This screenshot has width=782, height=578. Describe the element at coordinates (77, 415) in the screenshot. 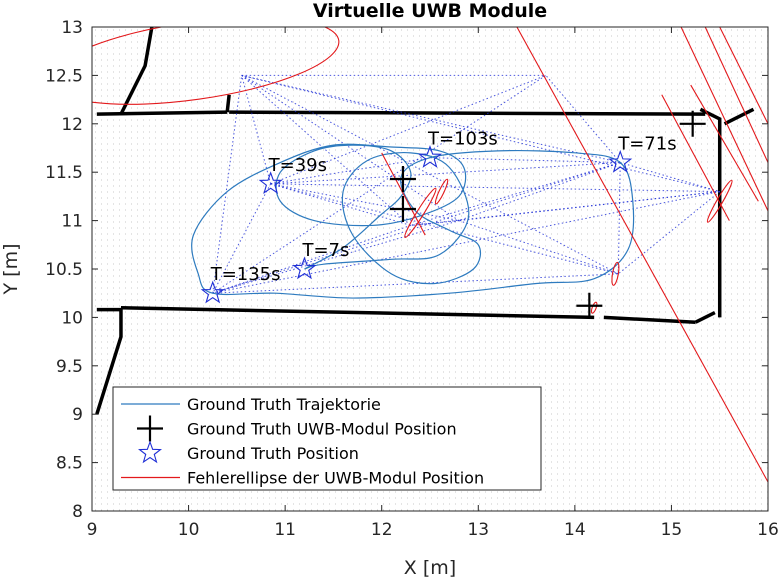

I see `y-tick-label: 9` at that location.